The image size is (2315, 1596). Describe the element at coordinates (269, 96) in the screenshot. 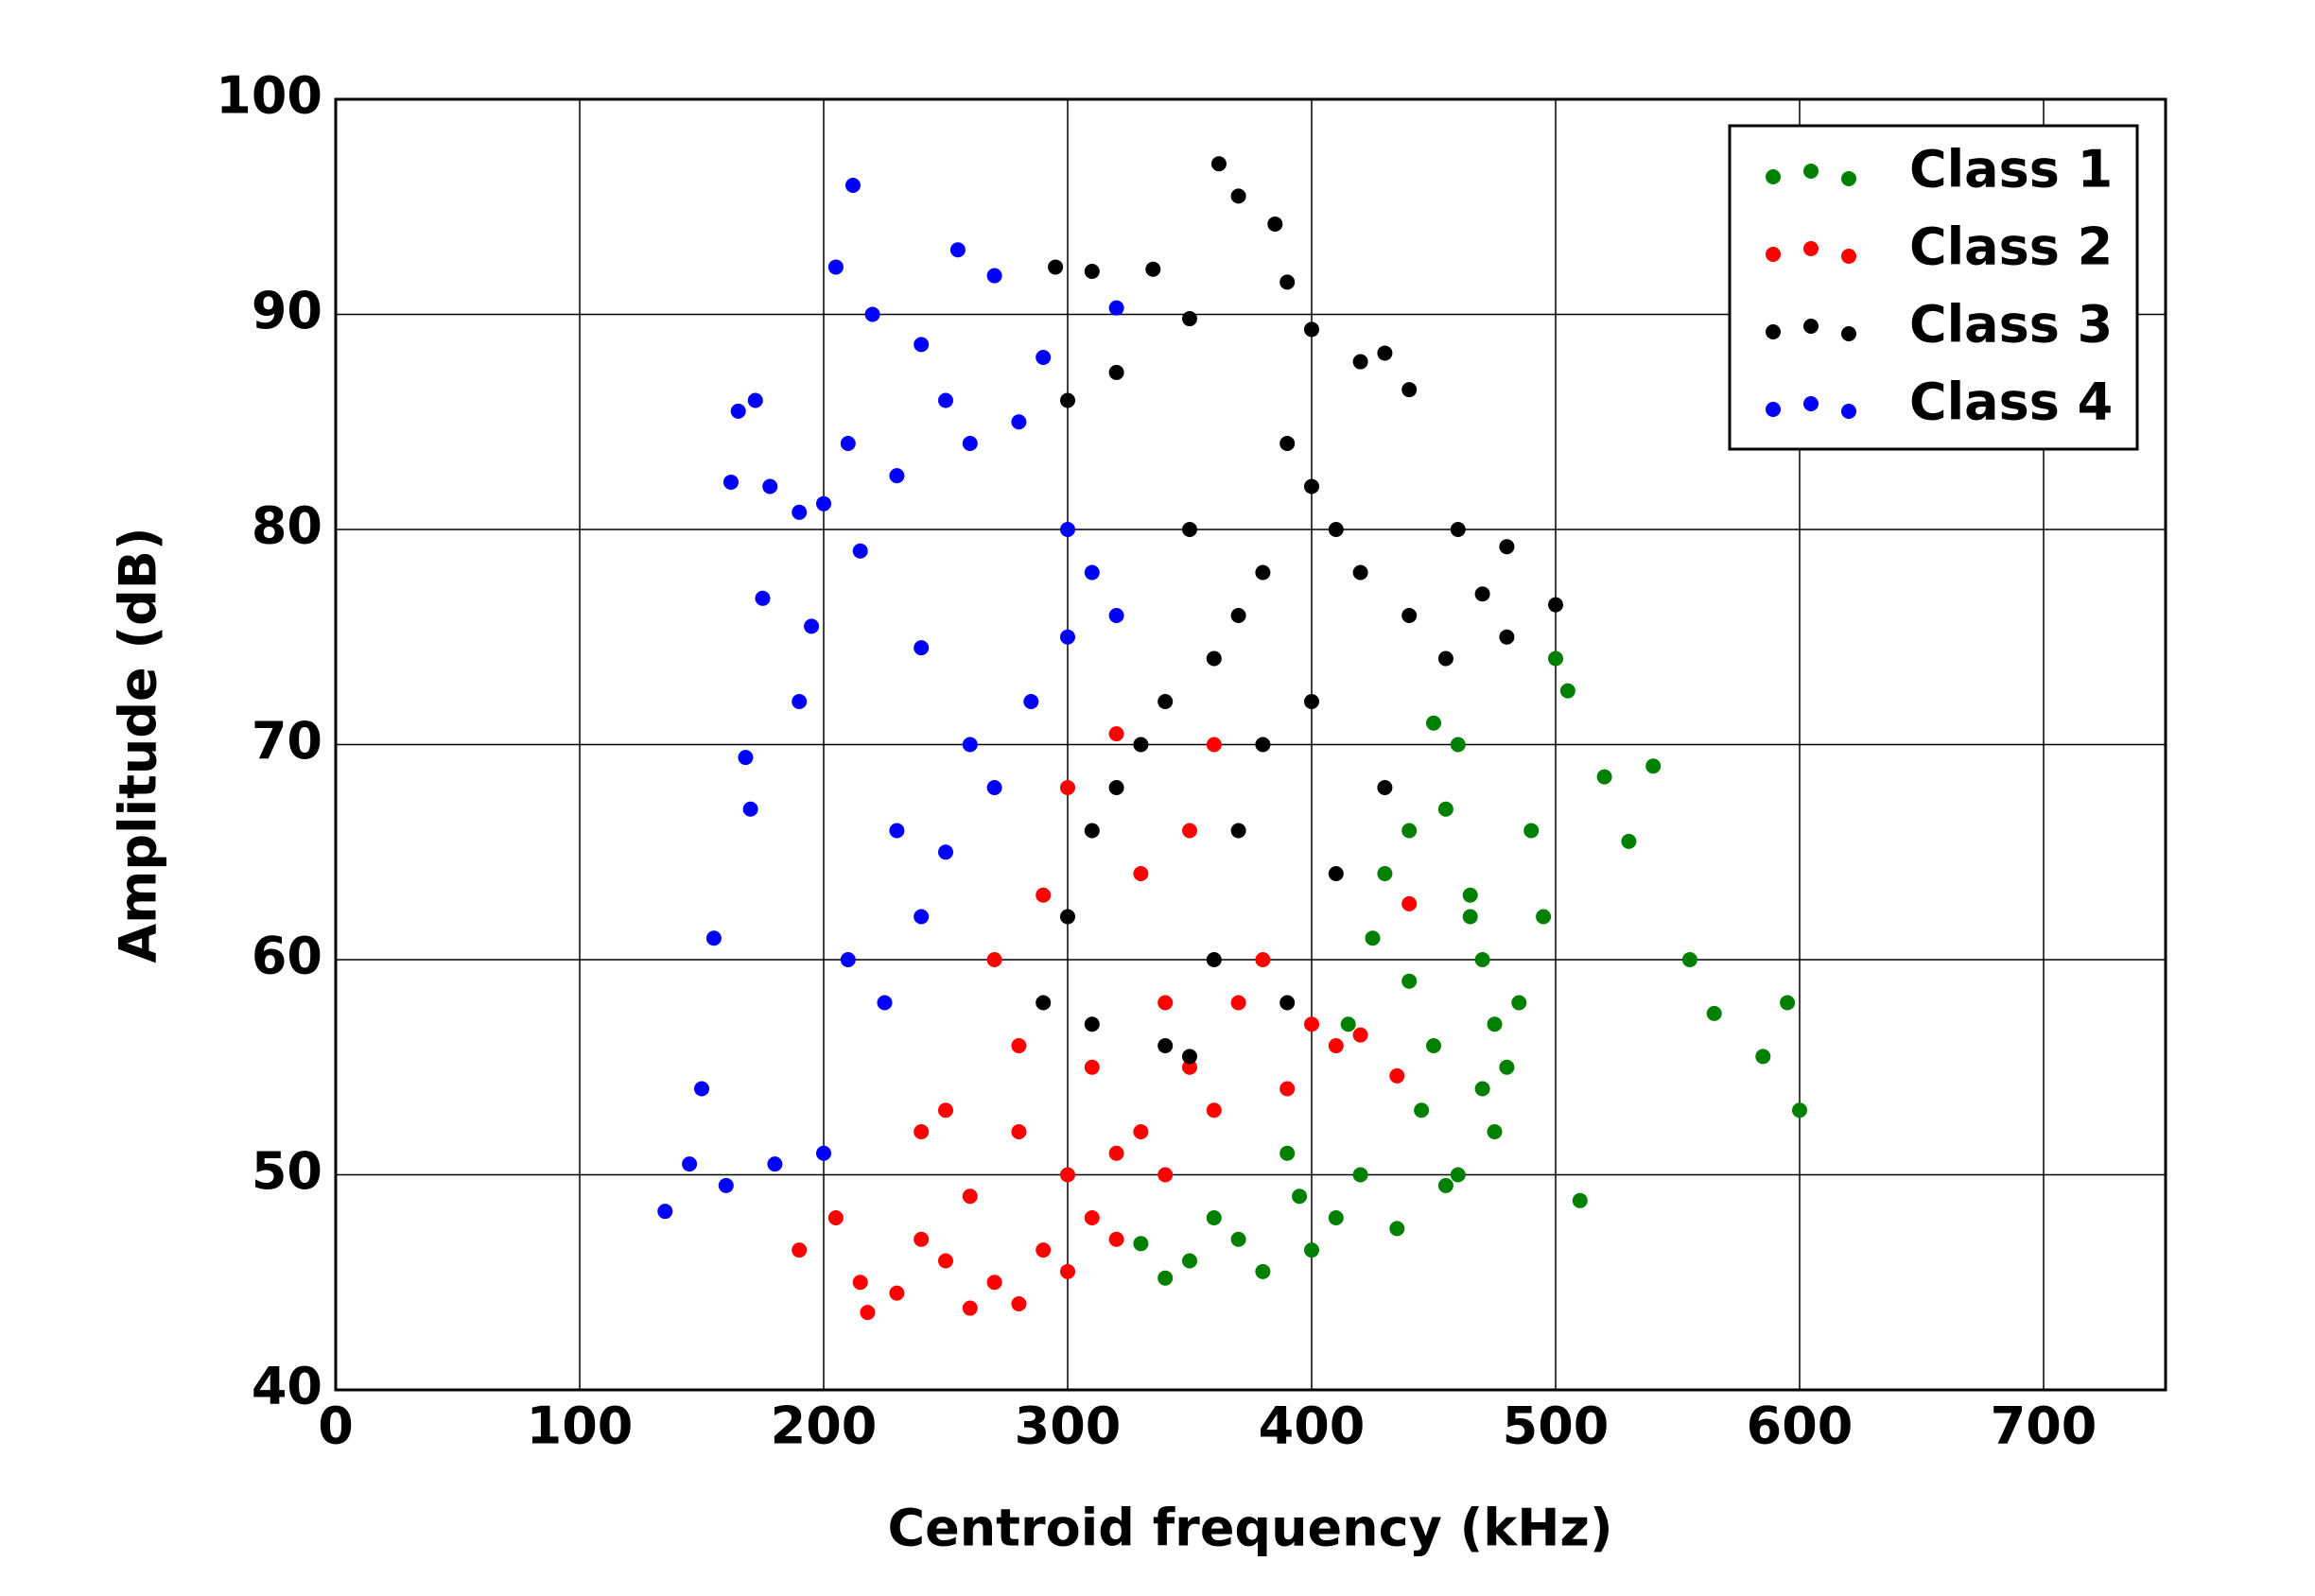

I see `y-tick-label: 100` at that location.